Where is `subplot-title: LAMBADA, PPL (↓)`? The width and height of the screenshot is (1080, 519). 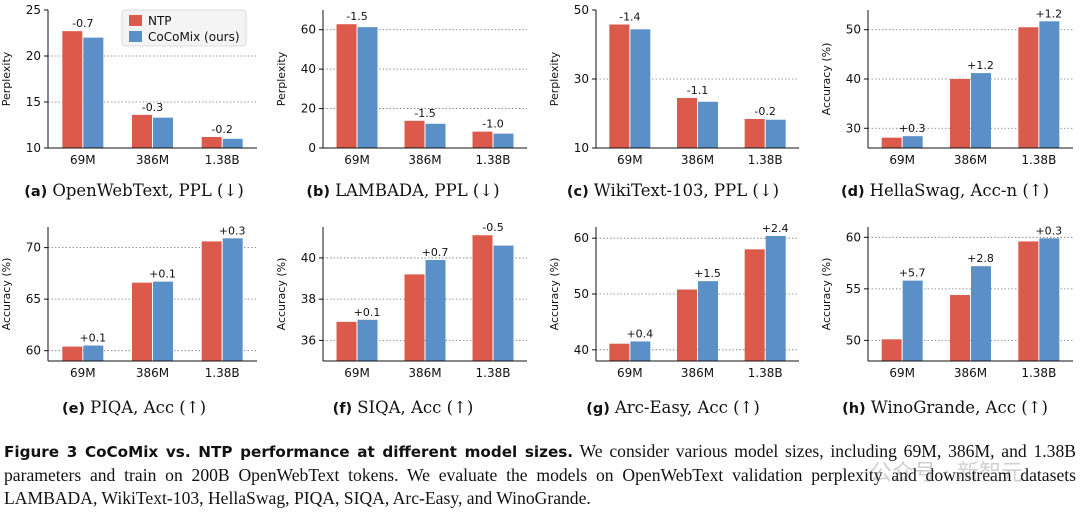
subplot-title: LAMBADA, PPL (↓) is located at coordinates (417, 190).